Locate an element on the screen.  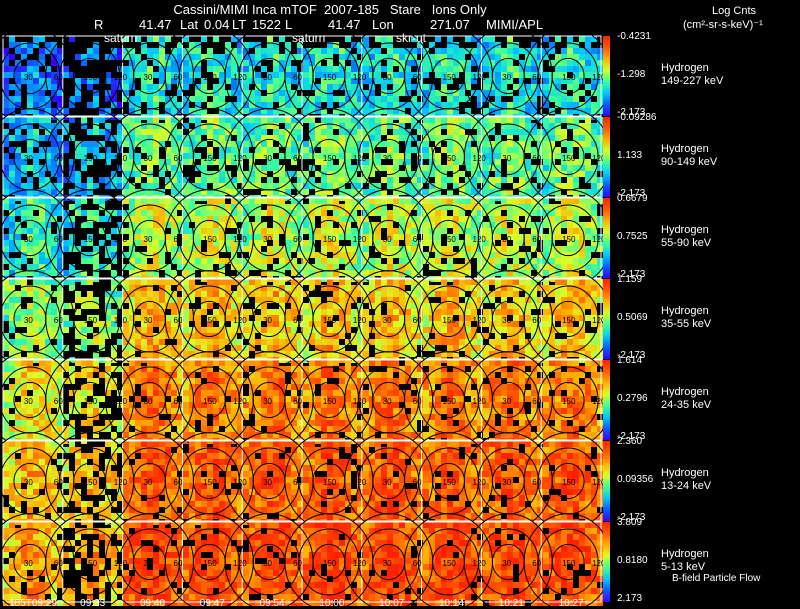
lat-label: Lat is located at coordinates (189, 24).